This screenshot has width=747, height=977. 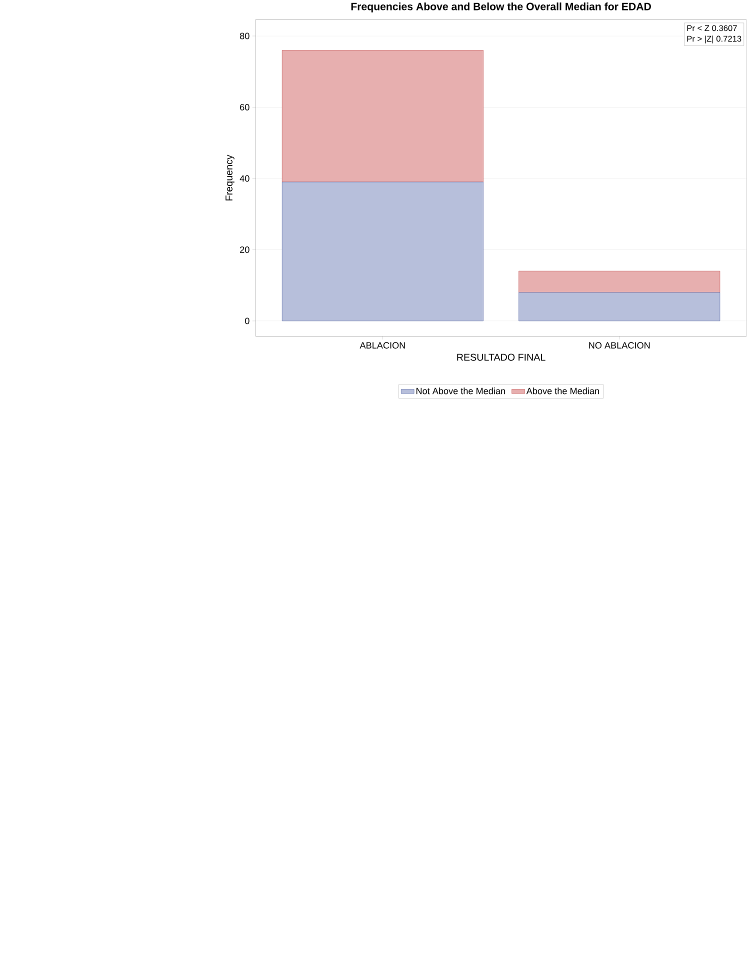 What do you see at coordinates (714, 40) in the screenshot?
I see `annotation: Pr > |Z| 0.7213` at bounding box center [714, 40].